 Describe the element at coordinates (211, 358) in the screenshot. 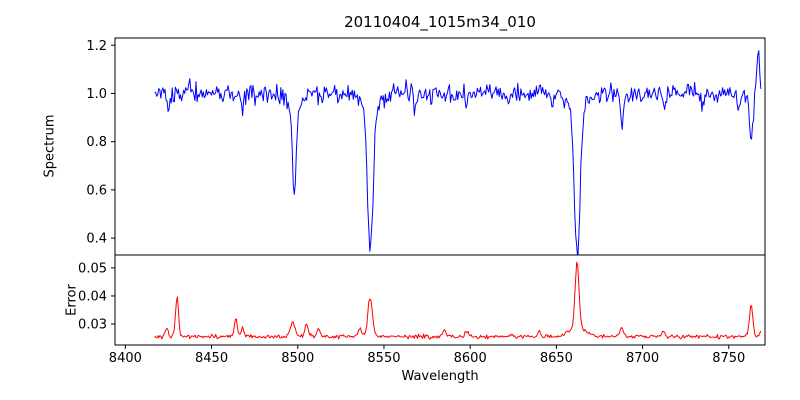

I see `x-tick-label: 8450` at that location.